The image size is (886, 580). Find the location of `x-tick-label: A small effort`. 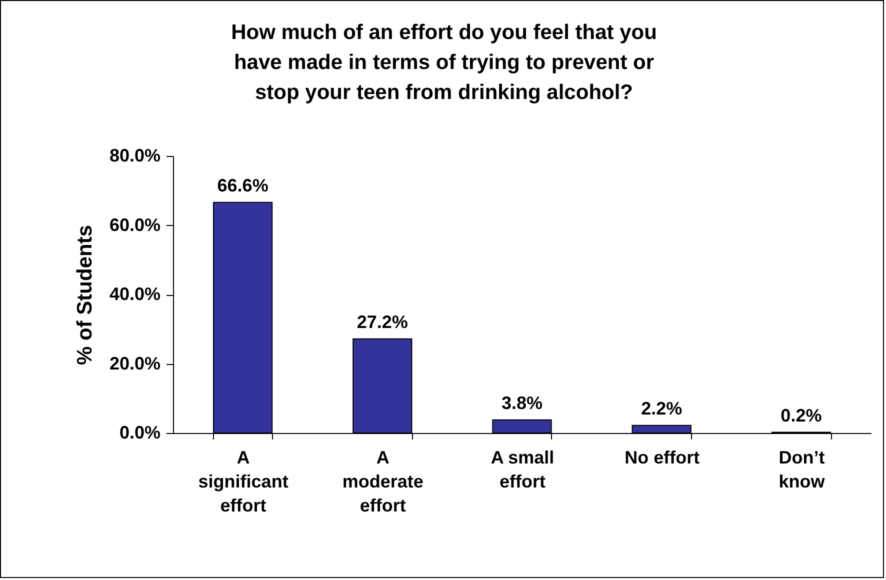

x-tick-label: A small effort is located at coordinates (522, 470).